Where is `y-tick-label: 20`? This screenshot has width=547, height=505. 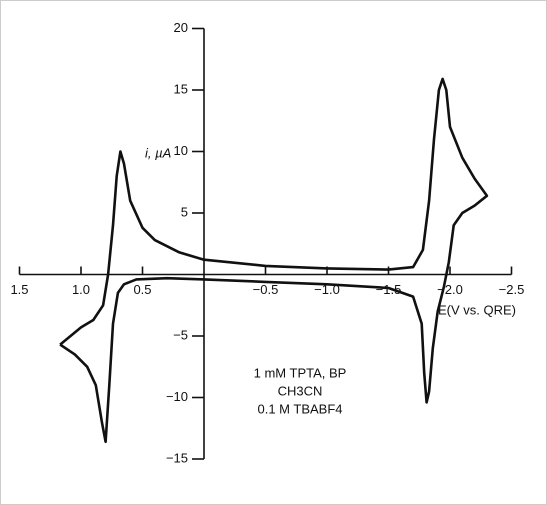
y-tick-label: 20 is located at coordinates (181, 27).